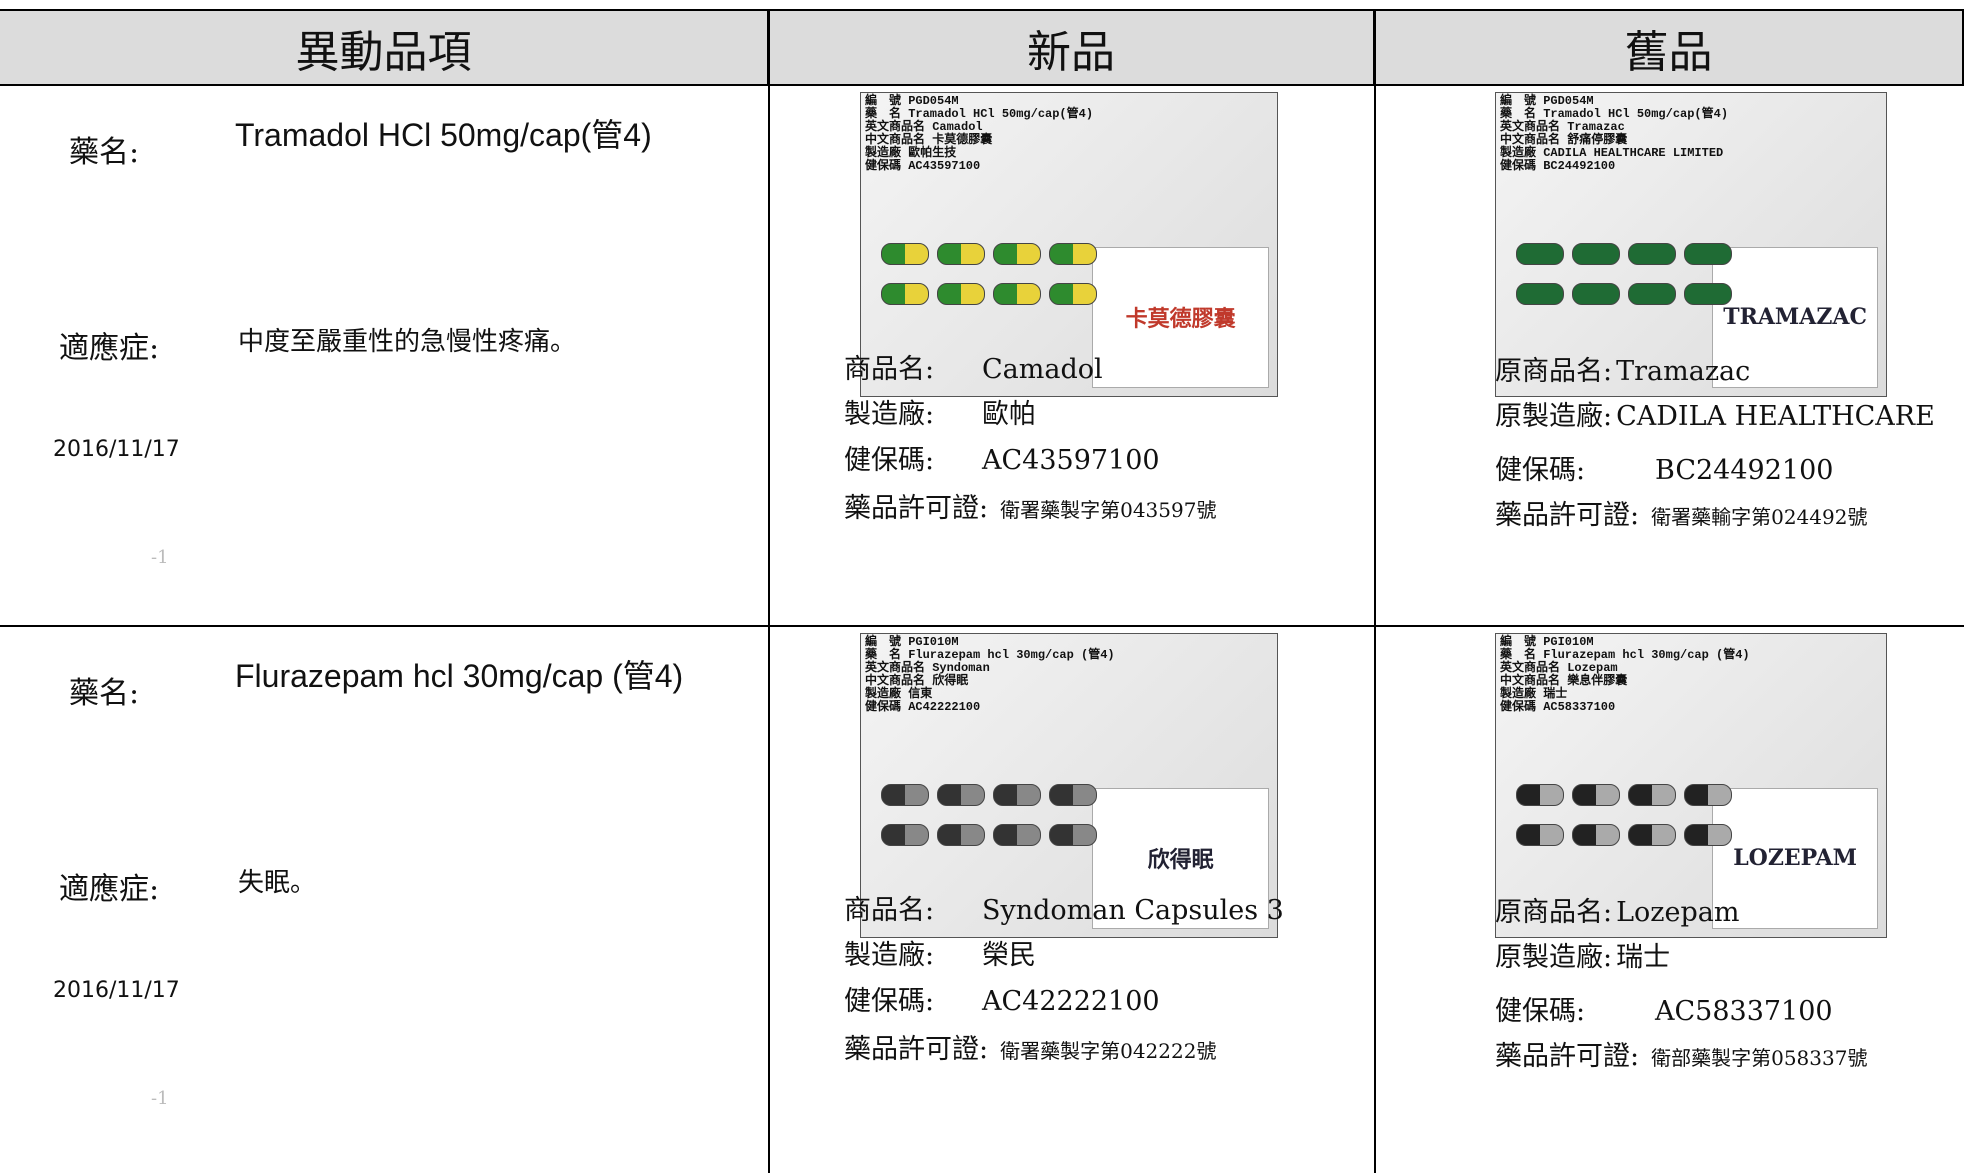  Describe the element at coordinates (1071, 460) in the screenshot. I see `field-value: AC43597100` at that location.